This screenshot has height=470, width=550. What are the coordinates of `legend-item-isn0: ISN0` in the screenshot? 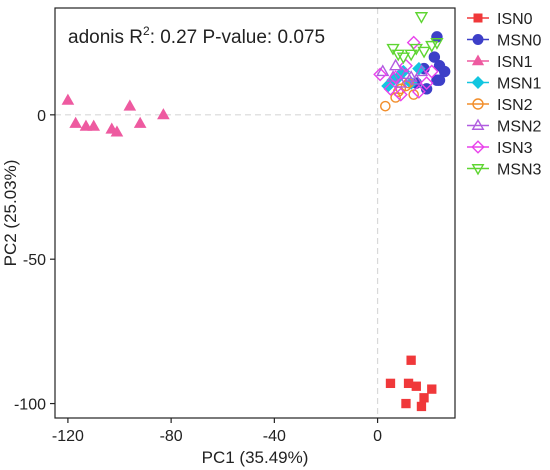 It's located at (500, 19).